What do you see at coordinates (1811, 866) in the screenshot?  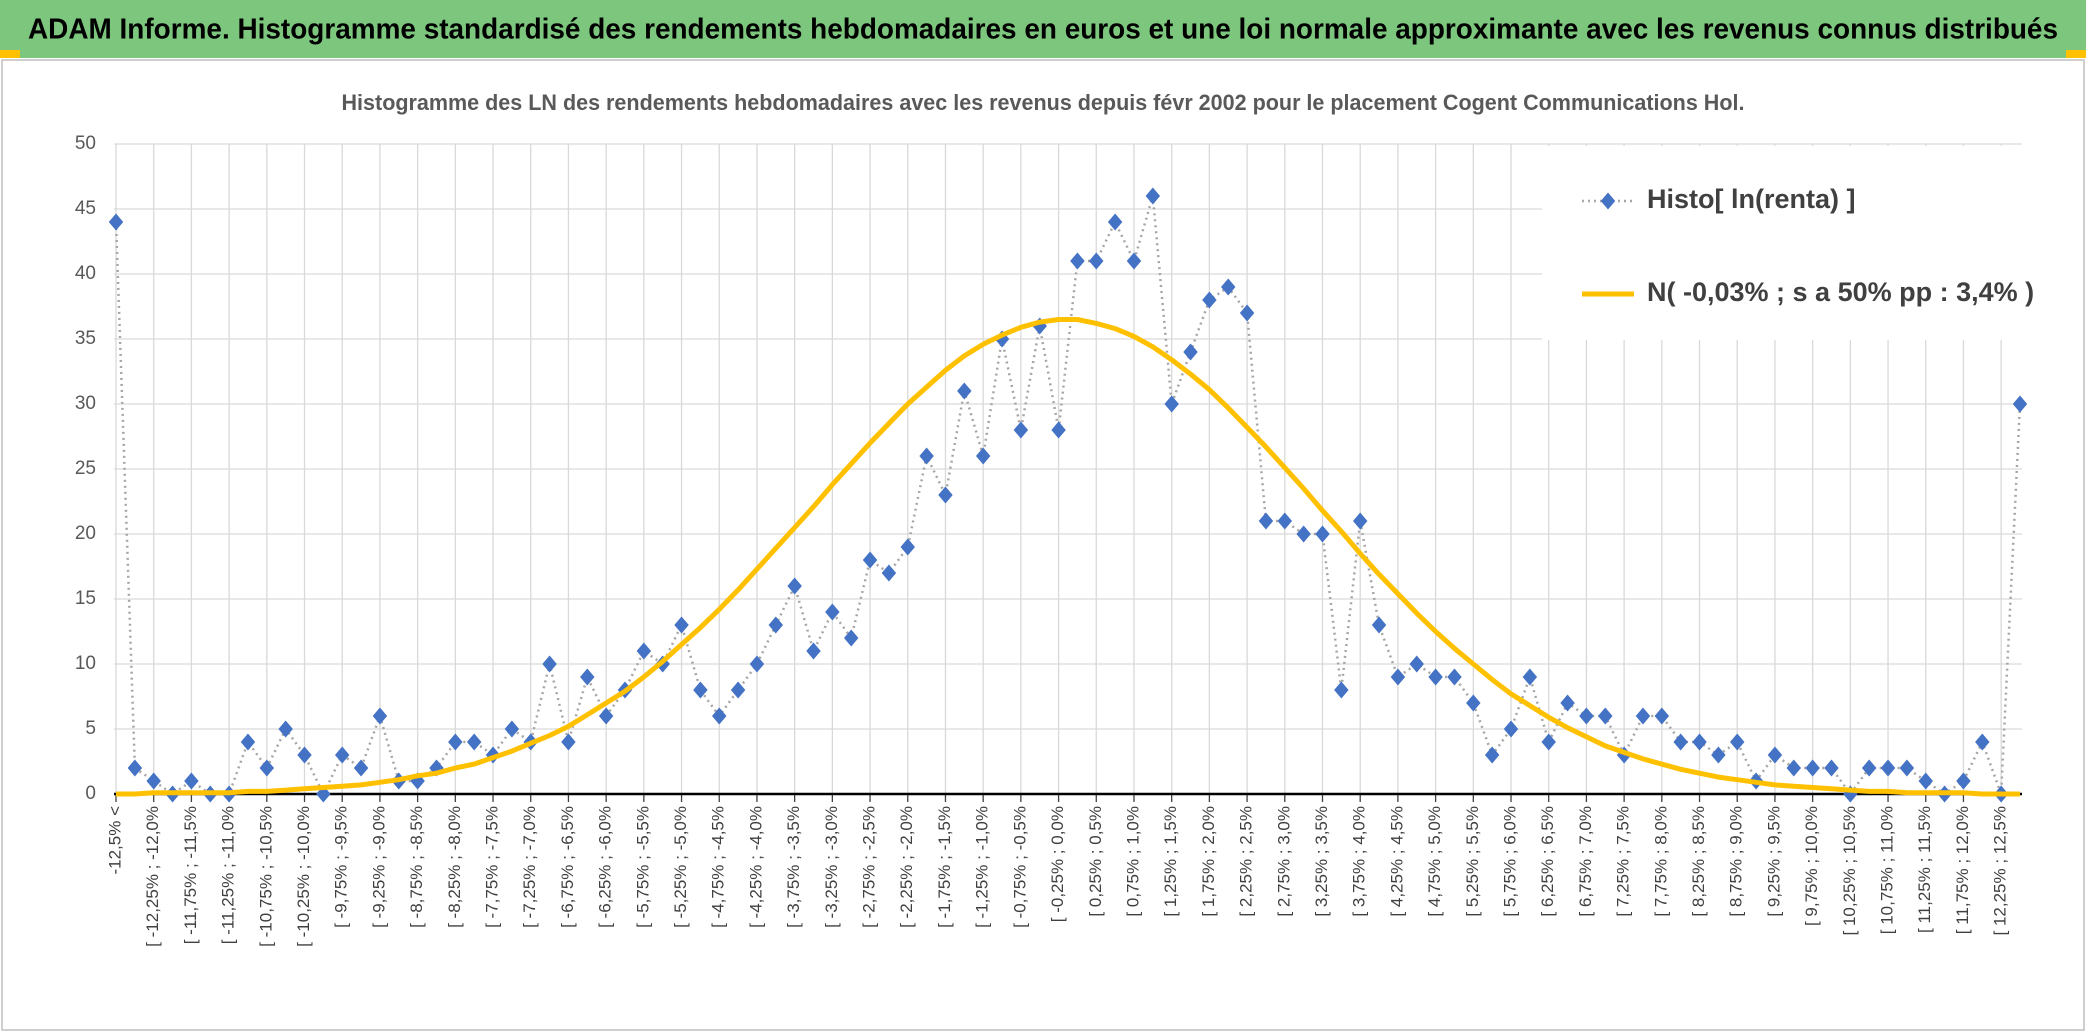 I see `x-tick-label: [ 9,75% ; 10,0%` at bounding box center [1811, 866].